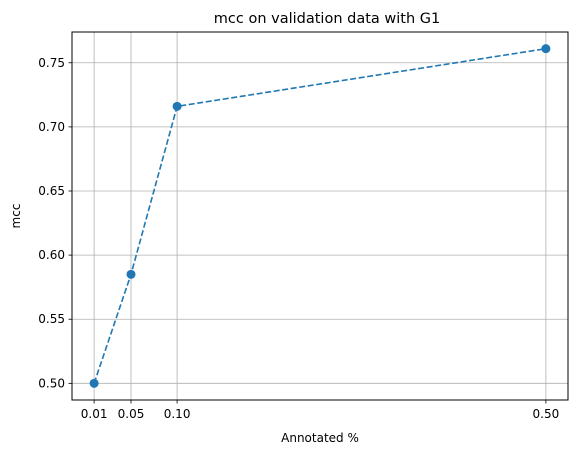 Image resolution: width=576 pixels, height=455 pixels. Describe the element at coordinates (94, 414) in the screenshot. I see `x-tick-label: 0.01` at that location.